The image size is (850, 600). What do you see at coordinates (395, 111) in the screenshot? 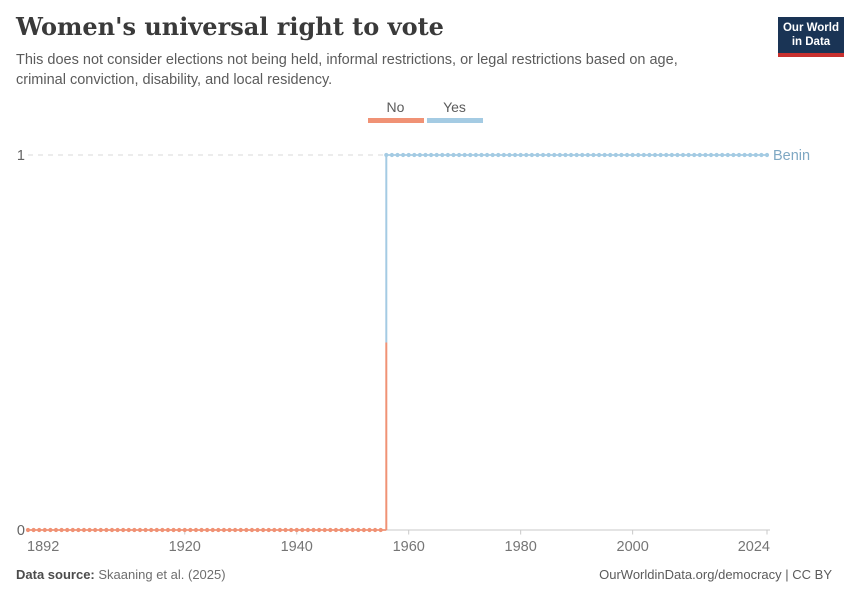
I see `legend-item-no: No` at bounding box center [395, 111].